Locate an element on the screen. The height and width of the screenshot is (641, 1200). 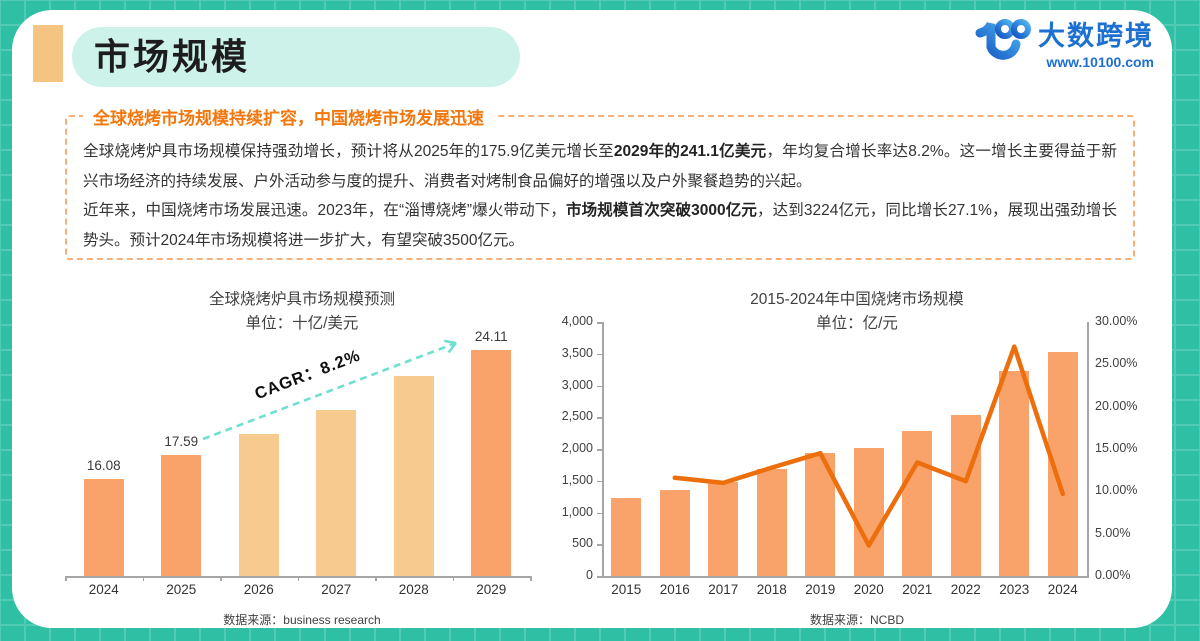
logo-100-icon is located at coordinates (1003, 39).